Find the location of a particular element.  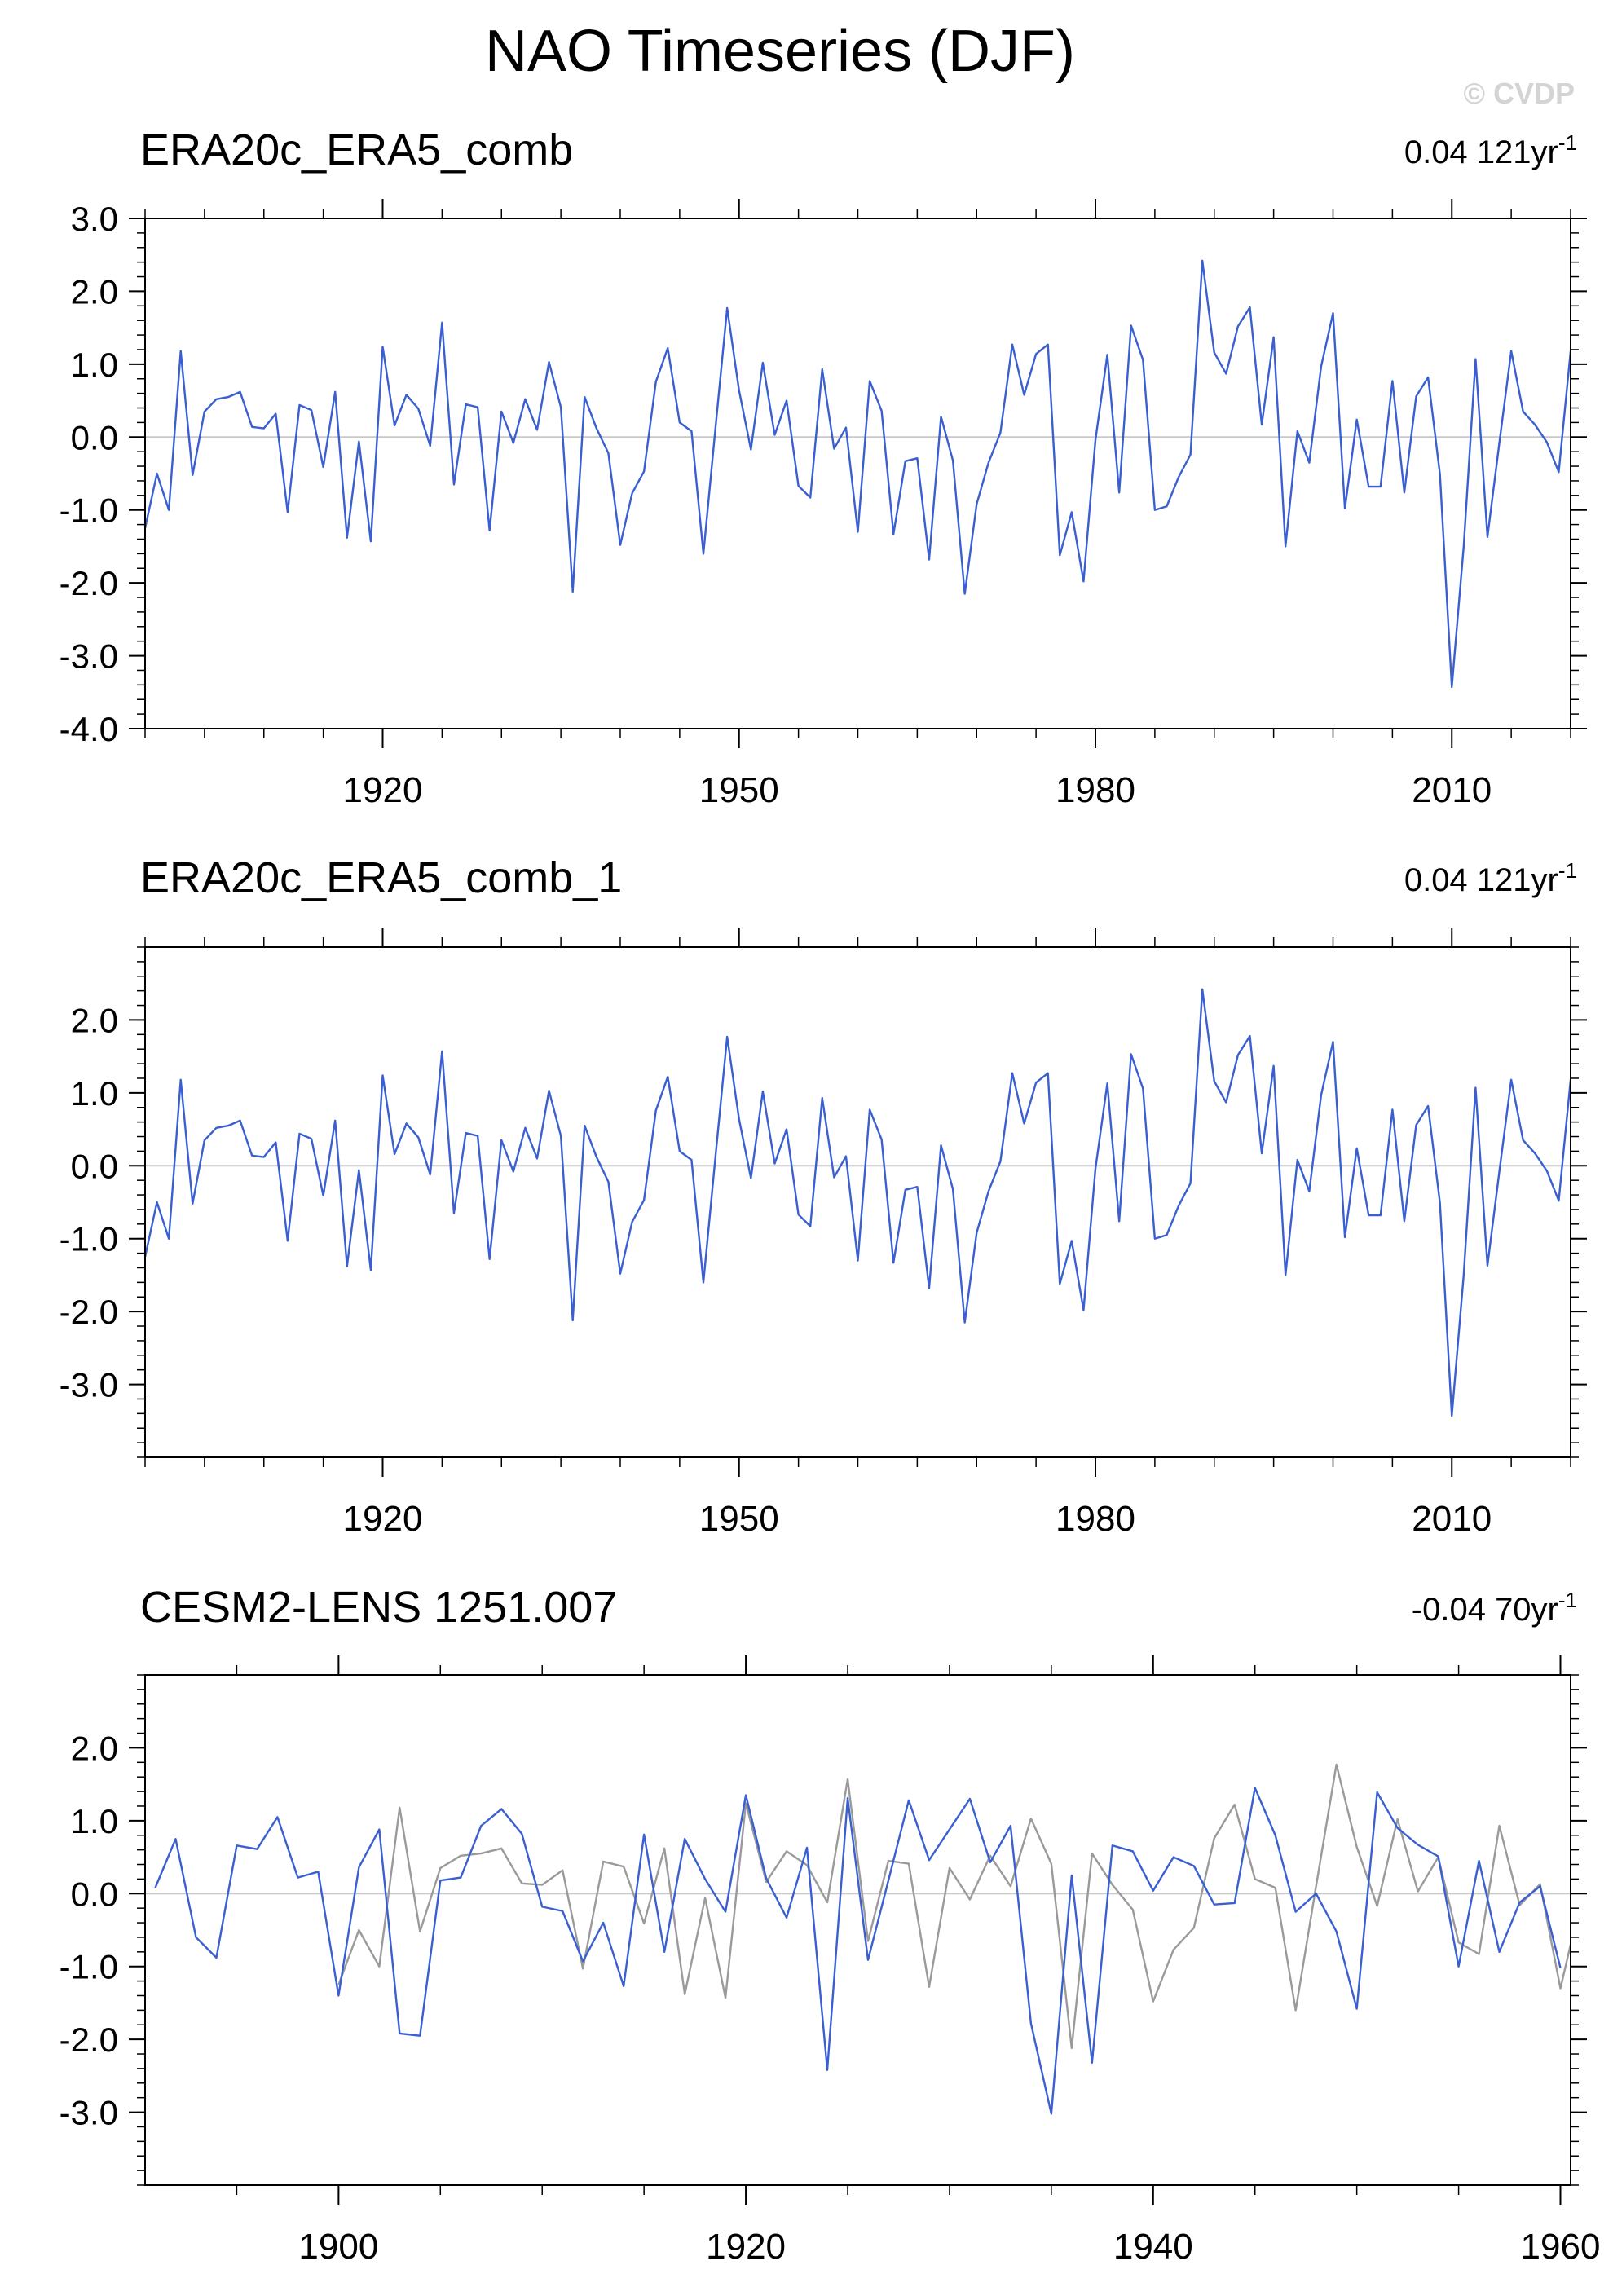

panel-1-trend-exponent: -1 is located at coordinates (1567, 142).